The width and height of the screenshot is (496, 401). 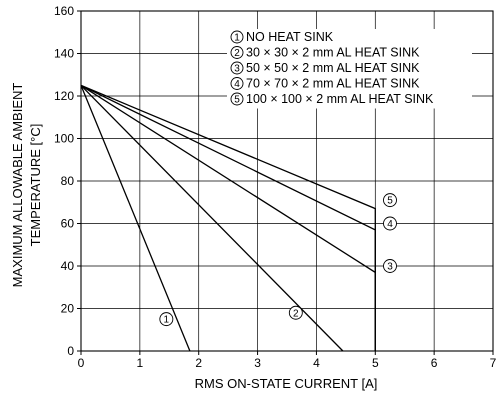 I want to click on x-tick-label: 2, so click(x=198, y=363).